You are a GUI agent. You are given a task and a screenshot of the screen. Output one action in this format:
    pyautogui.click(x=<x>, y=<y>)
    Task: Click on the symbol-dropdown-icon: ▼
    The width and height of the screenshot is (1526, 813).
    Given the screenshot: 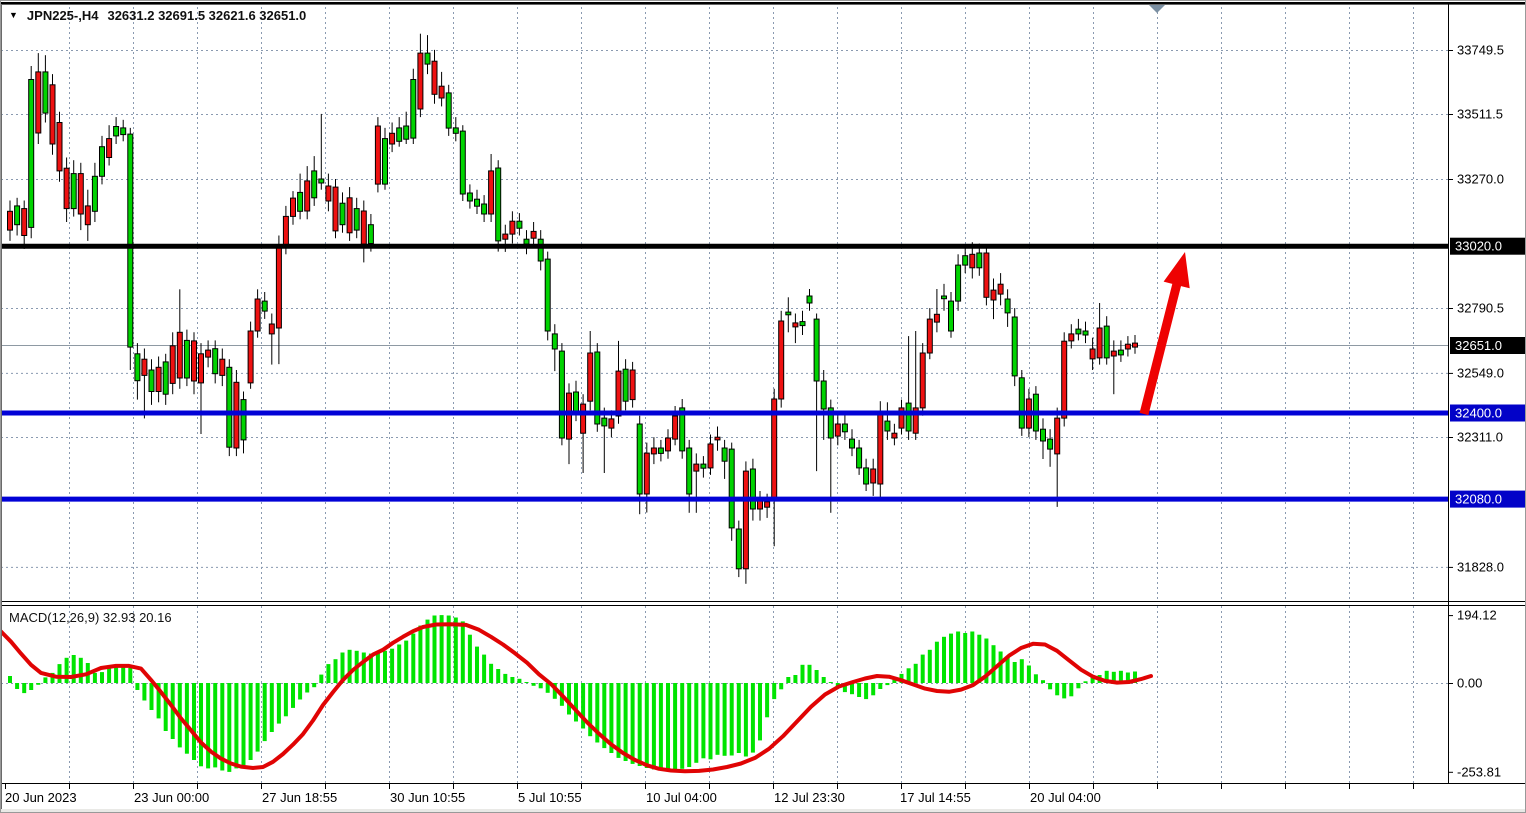 What is the action you would take?
    pyautogui.click(x=13, y=15)
    